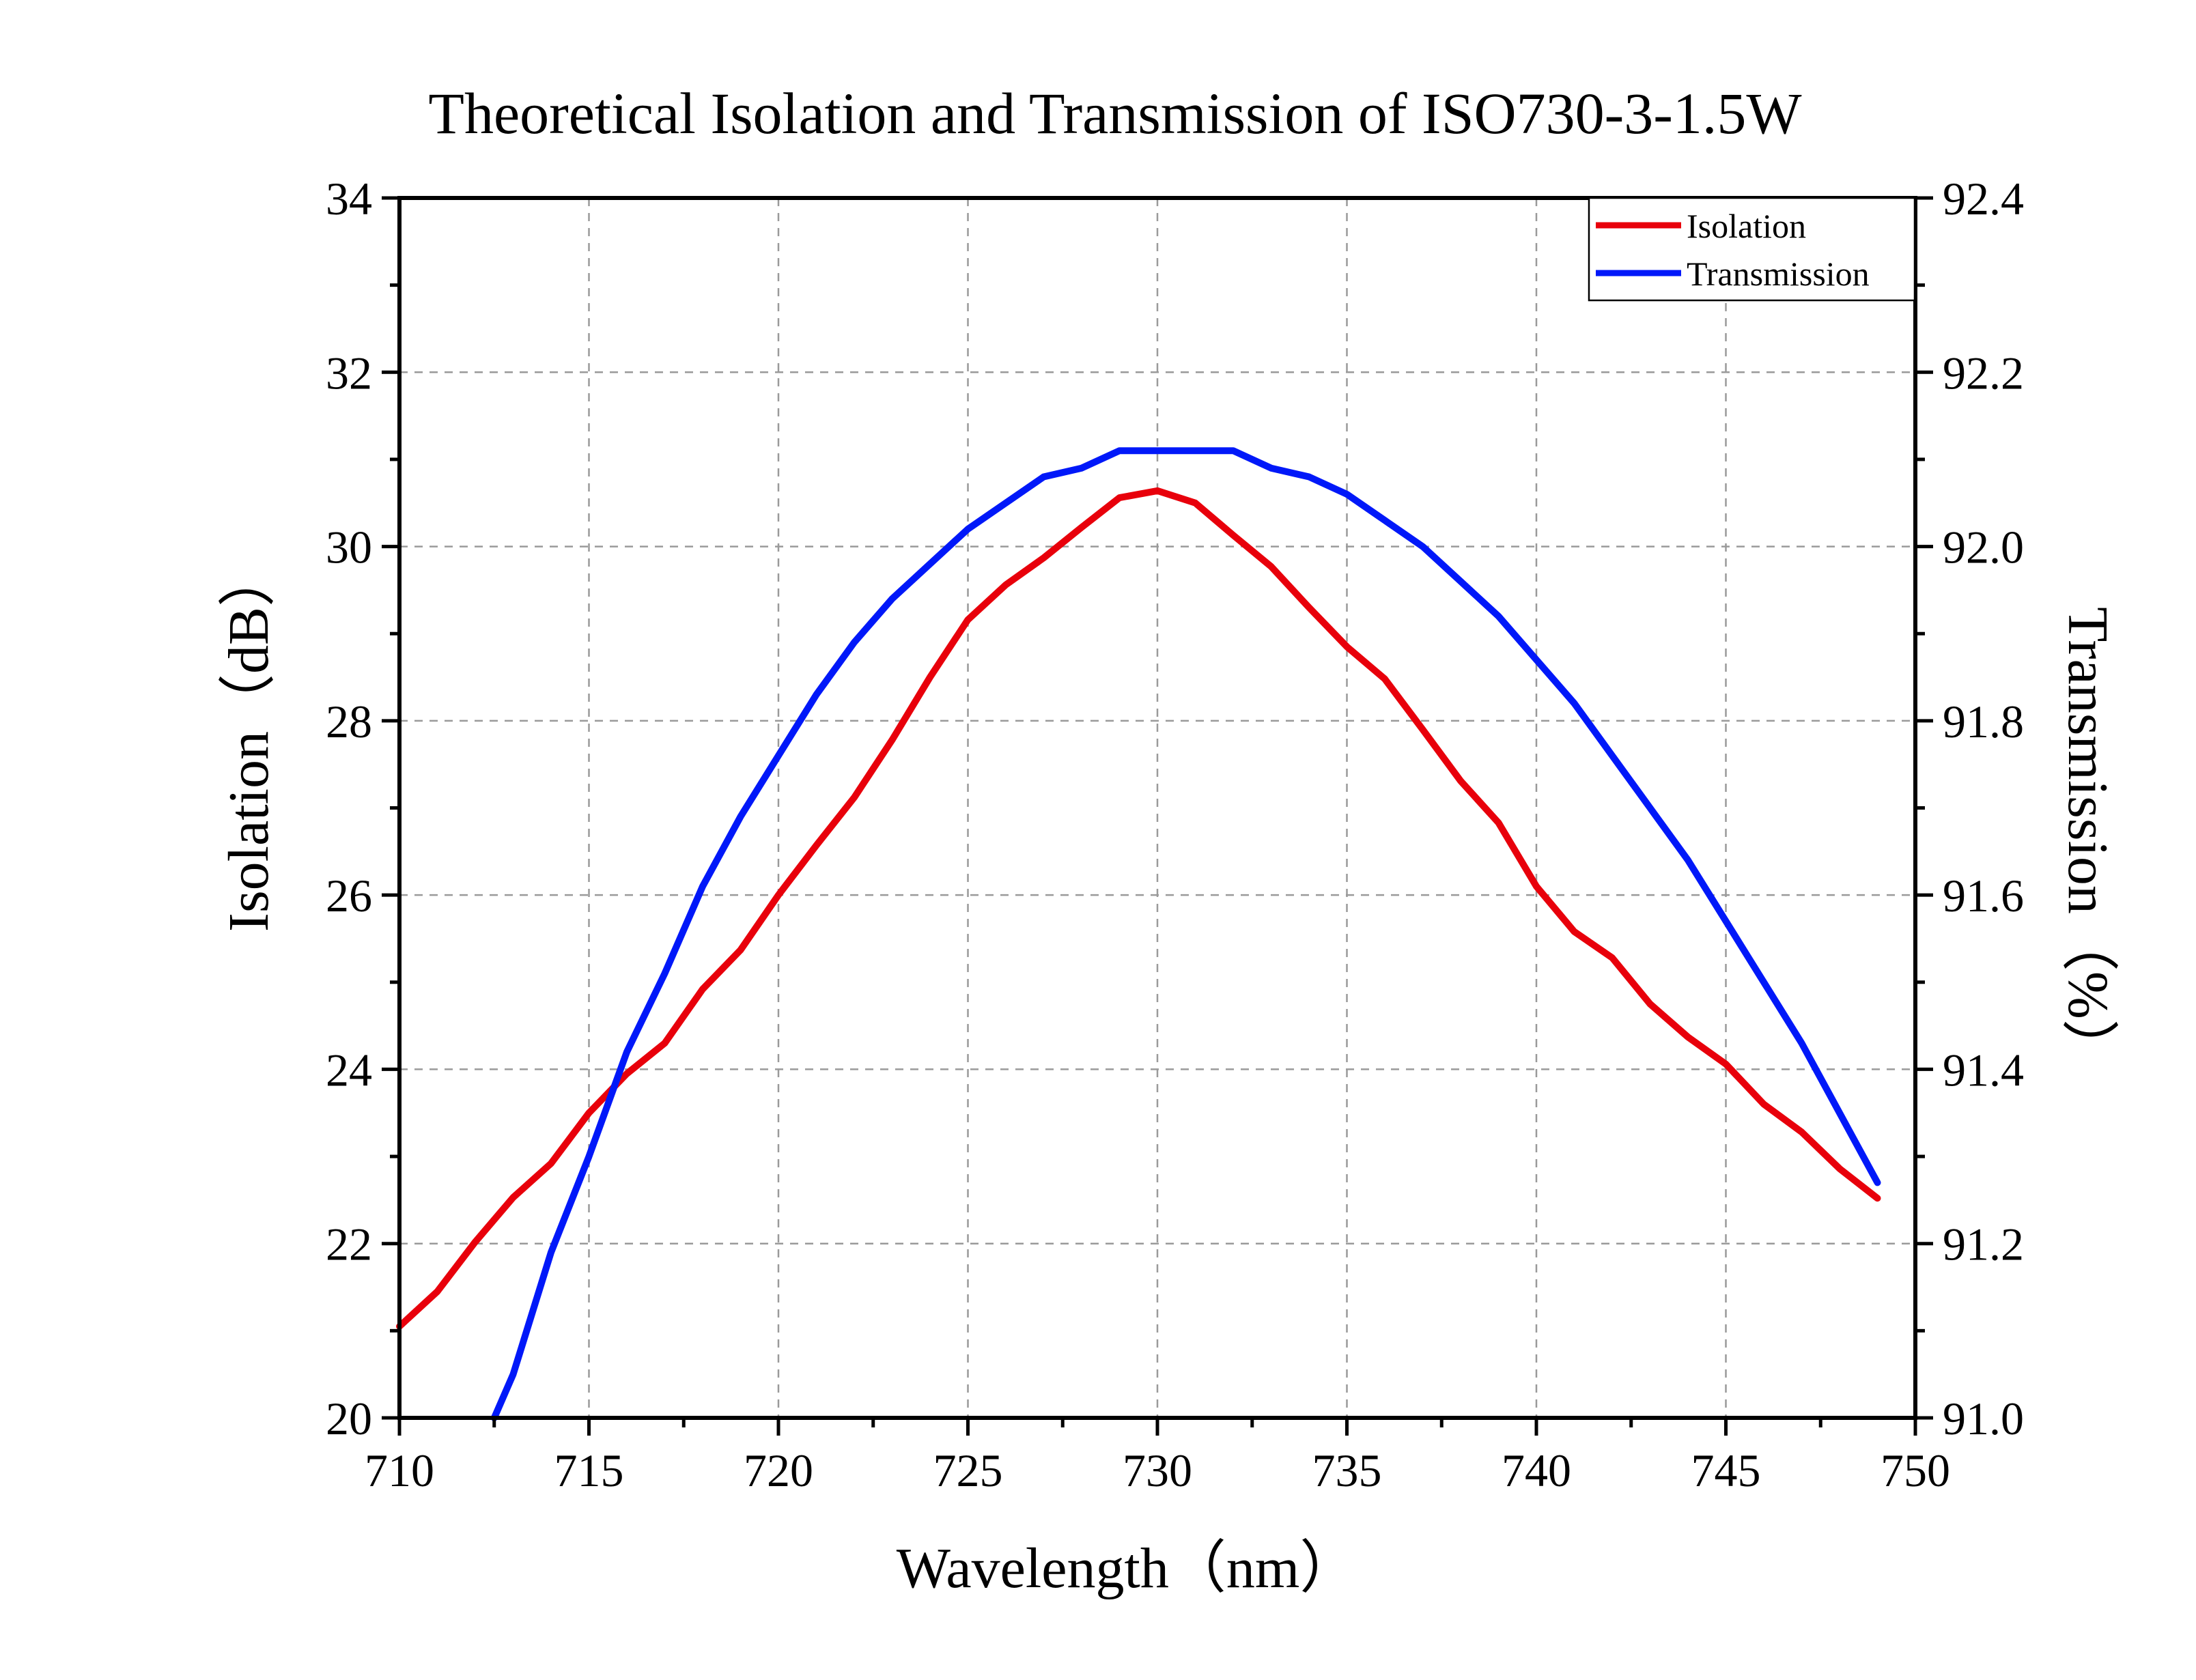 The width and height of the screenshot is (2196, 1680). I want to click on y-right-tick-label: 92.4, so click(1984, 199).